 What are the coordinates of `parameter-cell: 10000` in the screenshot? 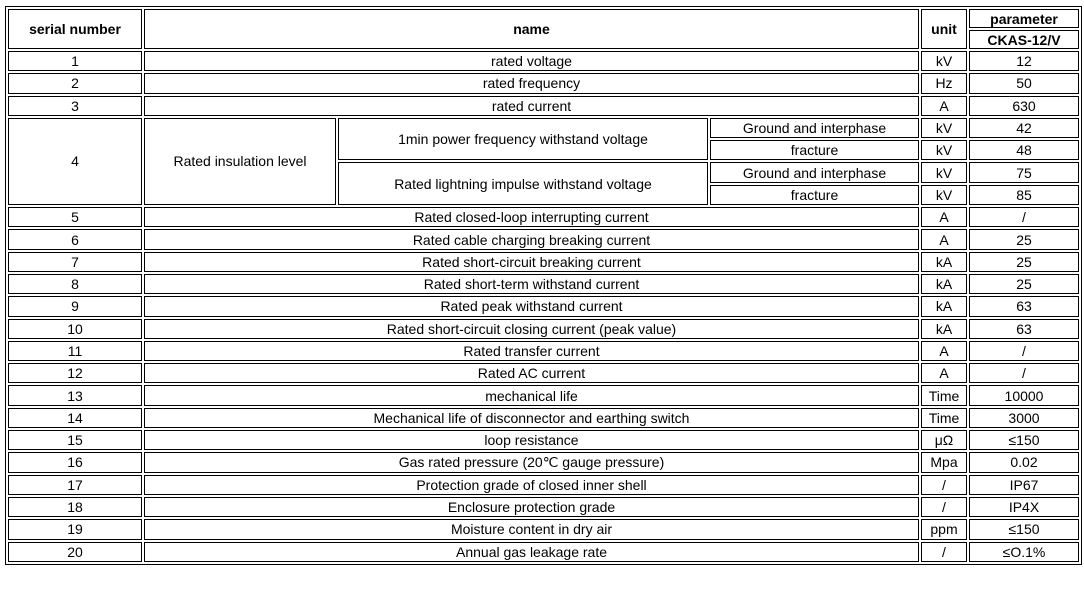 It's located at (1024, 395).